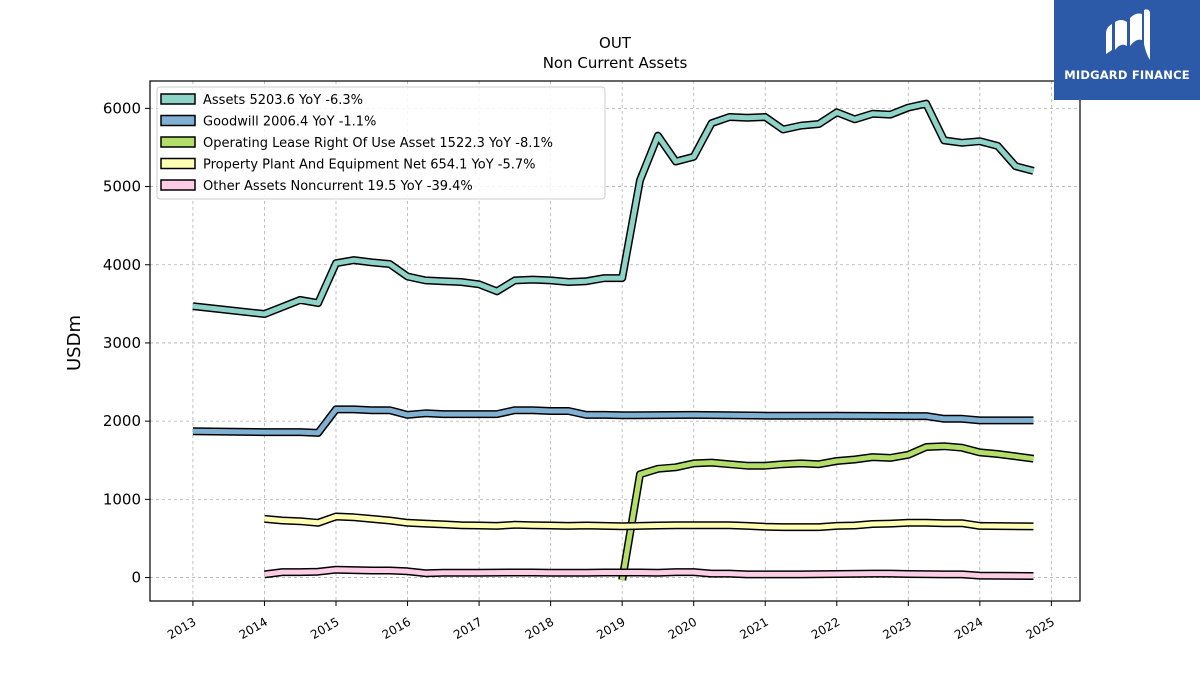 The image size is (1200, 675). I want to click on legend-label: Goodwill 2006.4 YoY -1.1%, so click(289, 122).